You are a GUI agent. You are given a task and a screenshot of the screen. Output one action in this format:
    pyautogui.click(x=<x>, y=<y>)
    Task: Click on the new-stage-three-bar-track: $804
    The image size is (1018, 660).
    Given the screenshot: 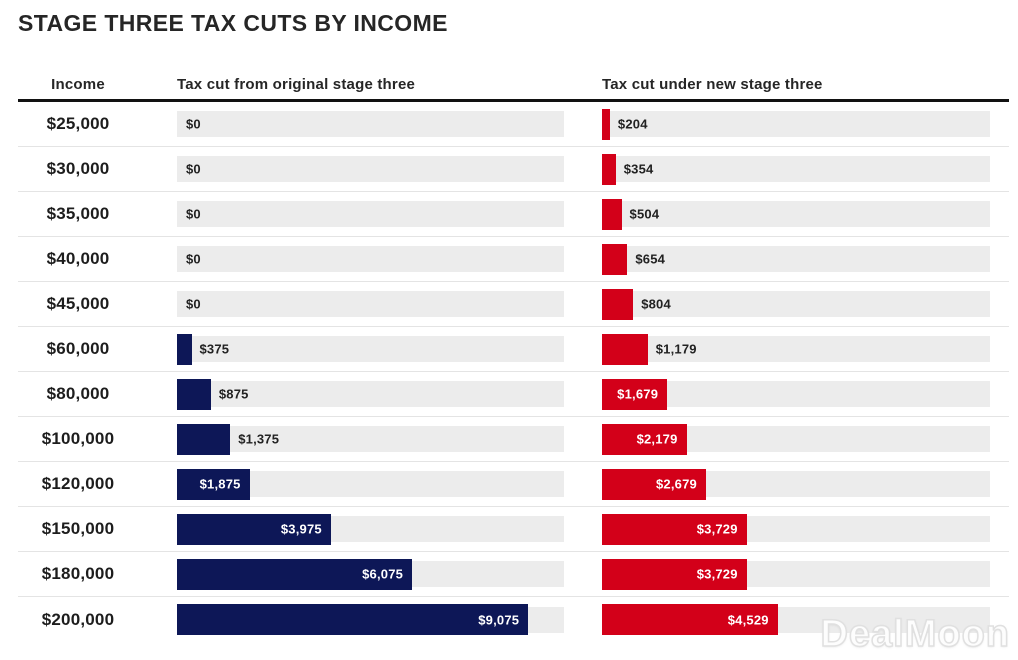 What is the action you would take?
    pyautogui.click(x=796, y=304)
    